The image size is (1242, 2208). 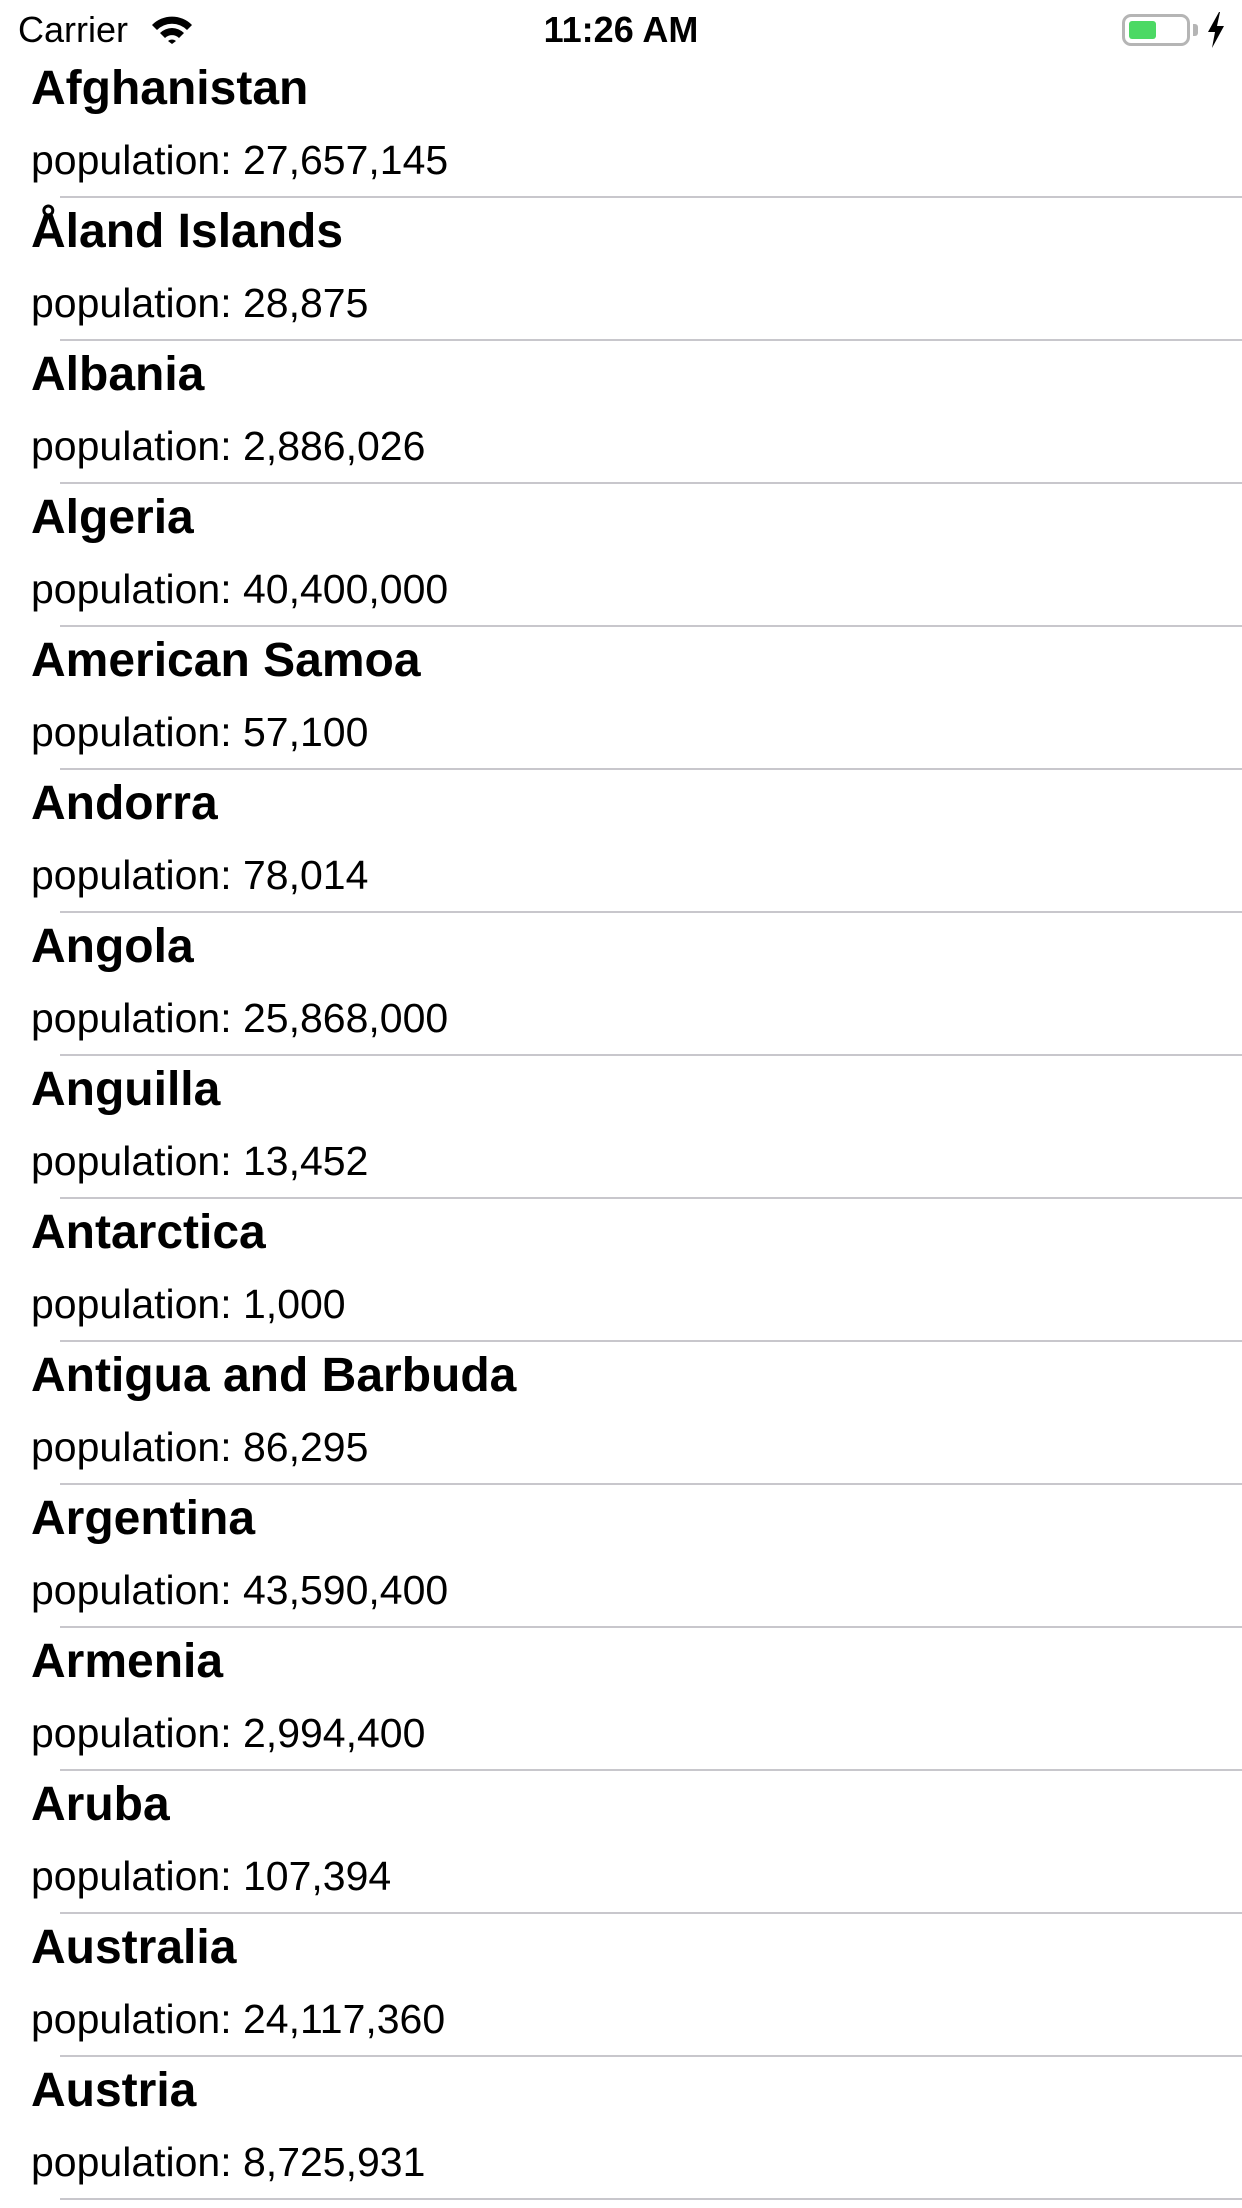 What do you see at coordinates (621, 1270) in the screenshot?
I see `table-row: Antarctica population: 1,000` at bounding box center [621, 1270].